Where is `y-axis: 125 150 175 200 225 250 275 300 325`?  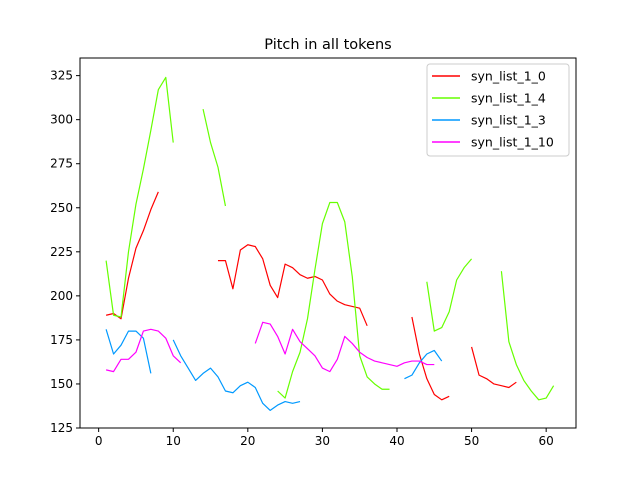
y-axis: 125 150 175 200 225 250 275 300 325 is located at coordinates (65, 252).